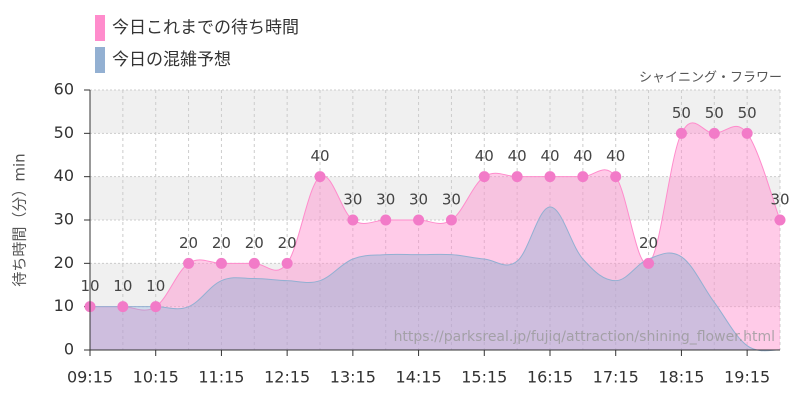  I want to click on y-tick-label: 60, so click(64, 89).